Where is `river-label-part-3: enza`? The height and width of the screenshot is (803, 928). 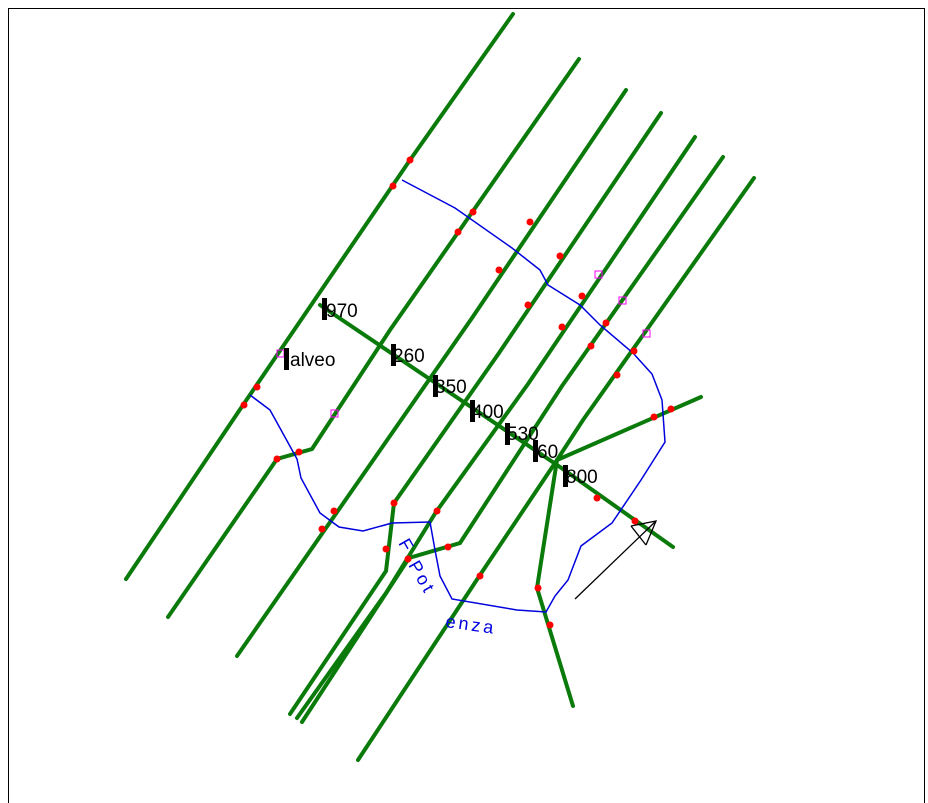
river-label-part-3: enza is located at coordinates (470, 624).